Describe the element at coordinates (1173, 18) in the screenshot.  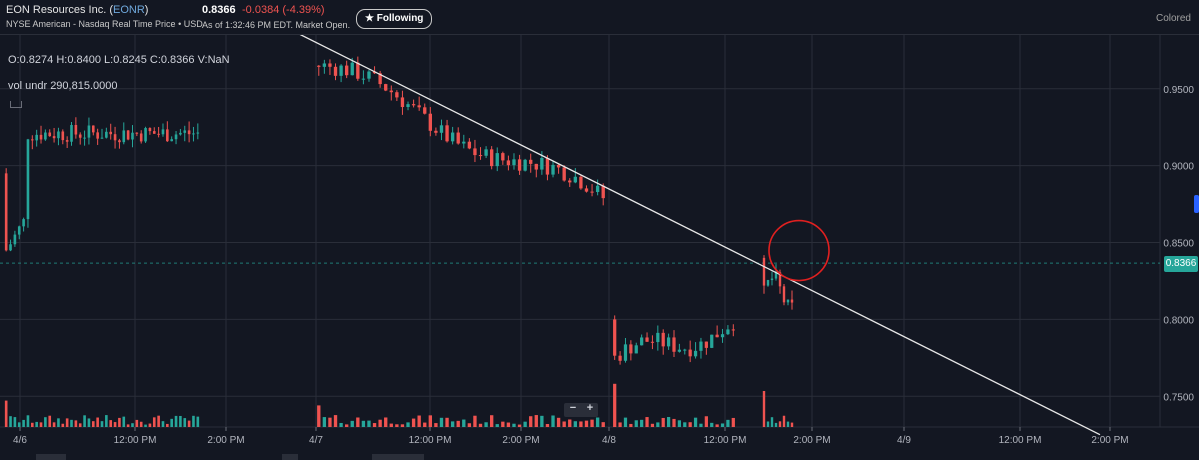
I see `colored-toggle: Colored` at that location.